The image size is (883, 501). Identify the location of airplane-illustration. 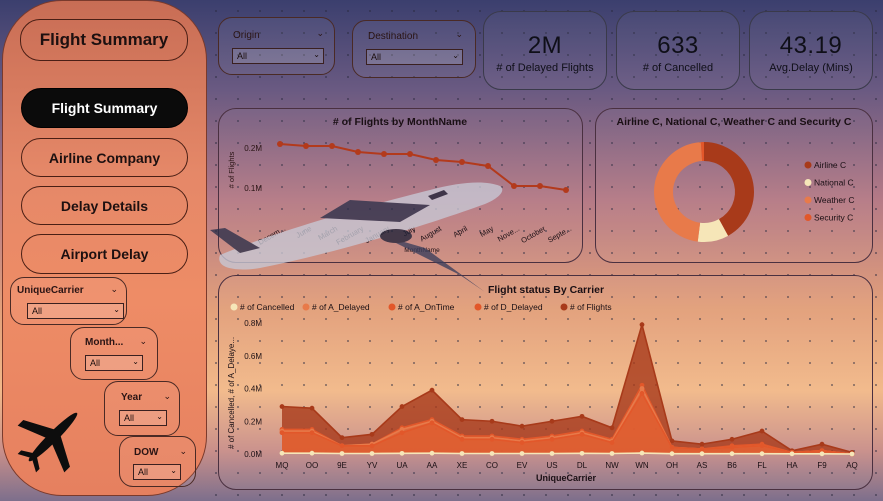
(356, 237).